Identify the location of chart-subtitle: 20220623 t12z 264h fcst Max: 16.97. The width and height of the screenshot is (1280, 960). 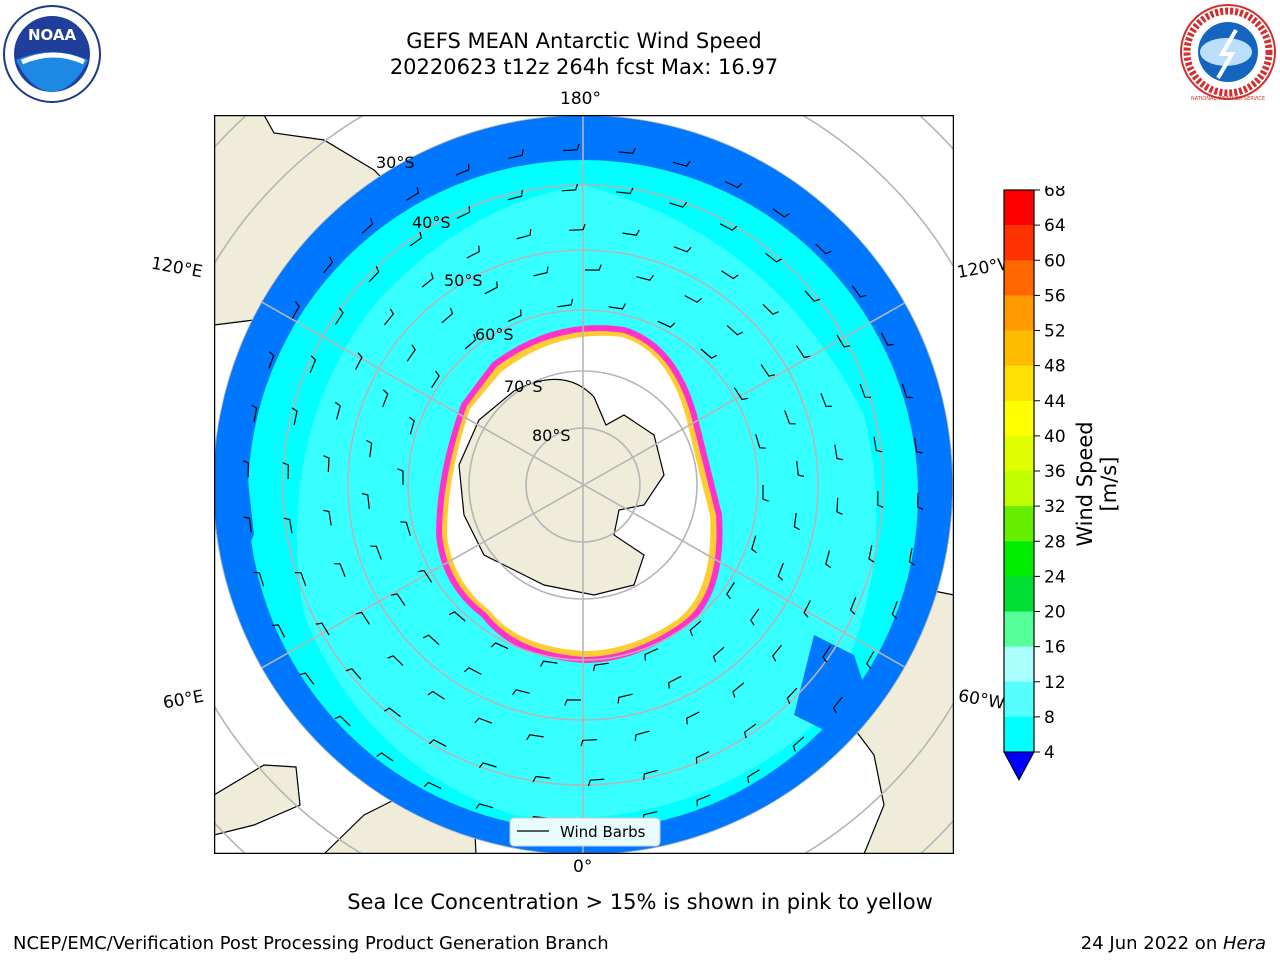
(584, 67).